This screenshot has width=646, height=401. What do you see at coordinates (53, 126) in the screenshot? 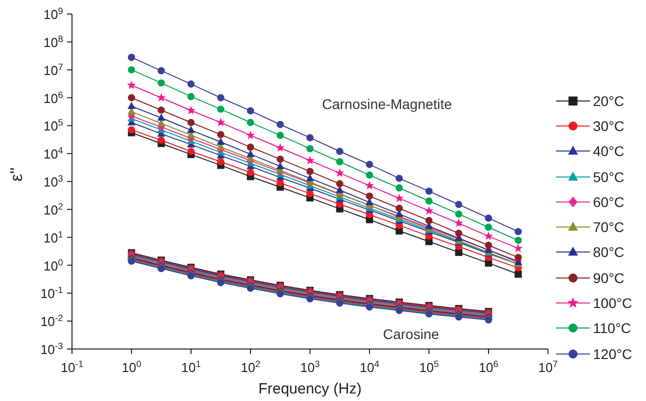
I see `y-tick-label: 10$^{5}$` at bounding box center [53, 126].